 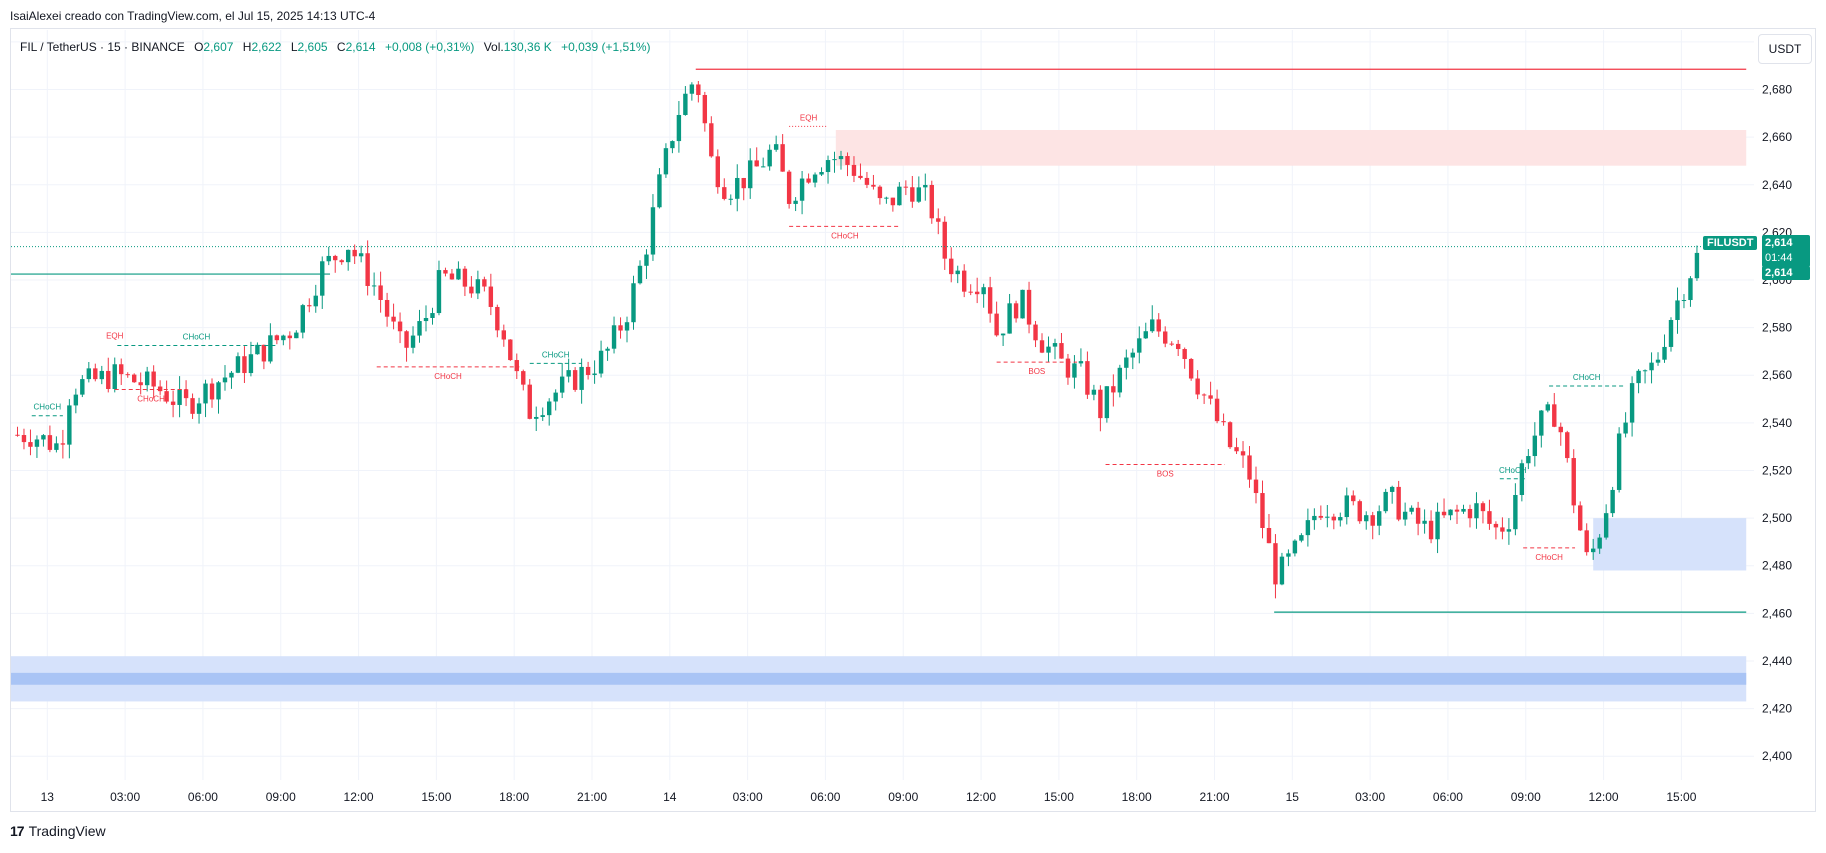 I want to click on demand-zone, so click(x=1670, y=544).